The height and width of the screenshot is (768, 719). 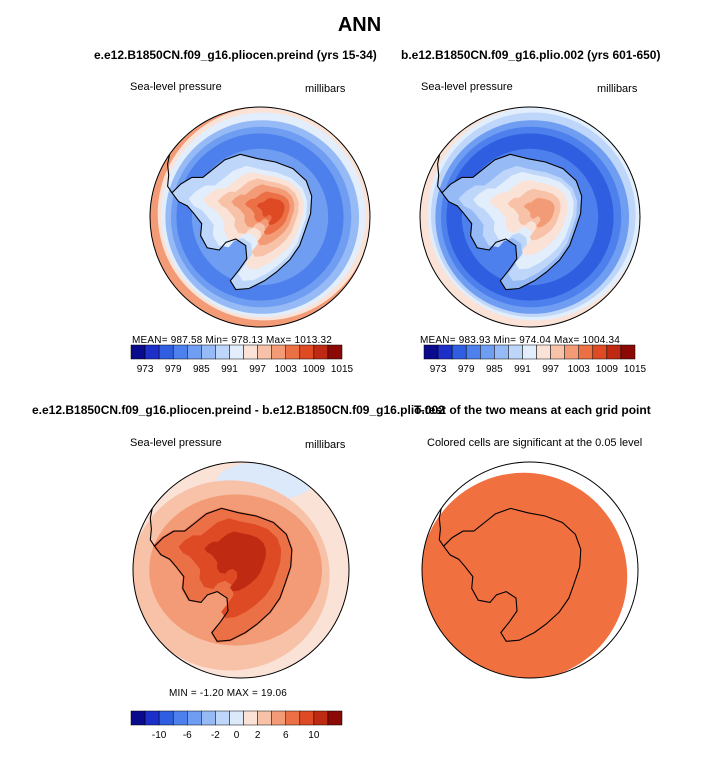 I want to click on panel-1-map-border, so click(x=260, y=217).